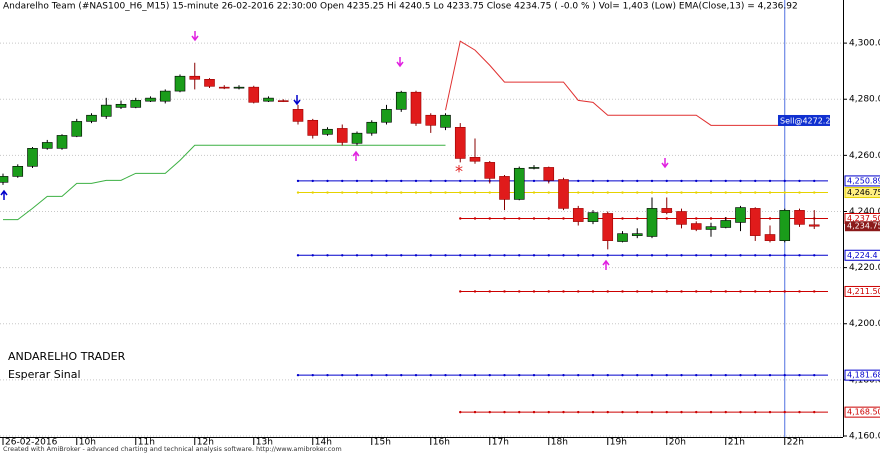 This screenshot has width=880, height=454. Describe the element at coordinates (559, 443) in the screenshot. I see `x-tick-label: 18h` at that location.